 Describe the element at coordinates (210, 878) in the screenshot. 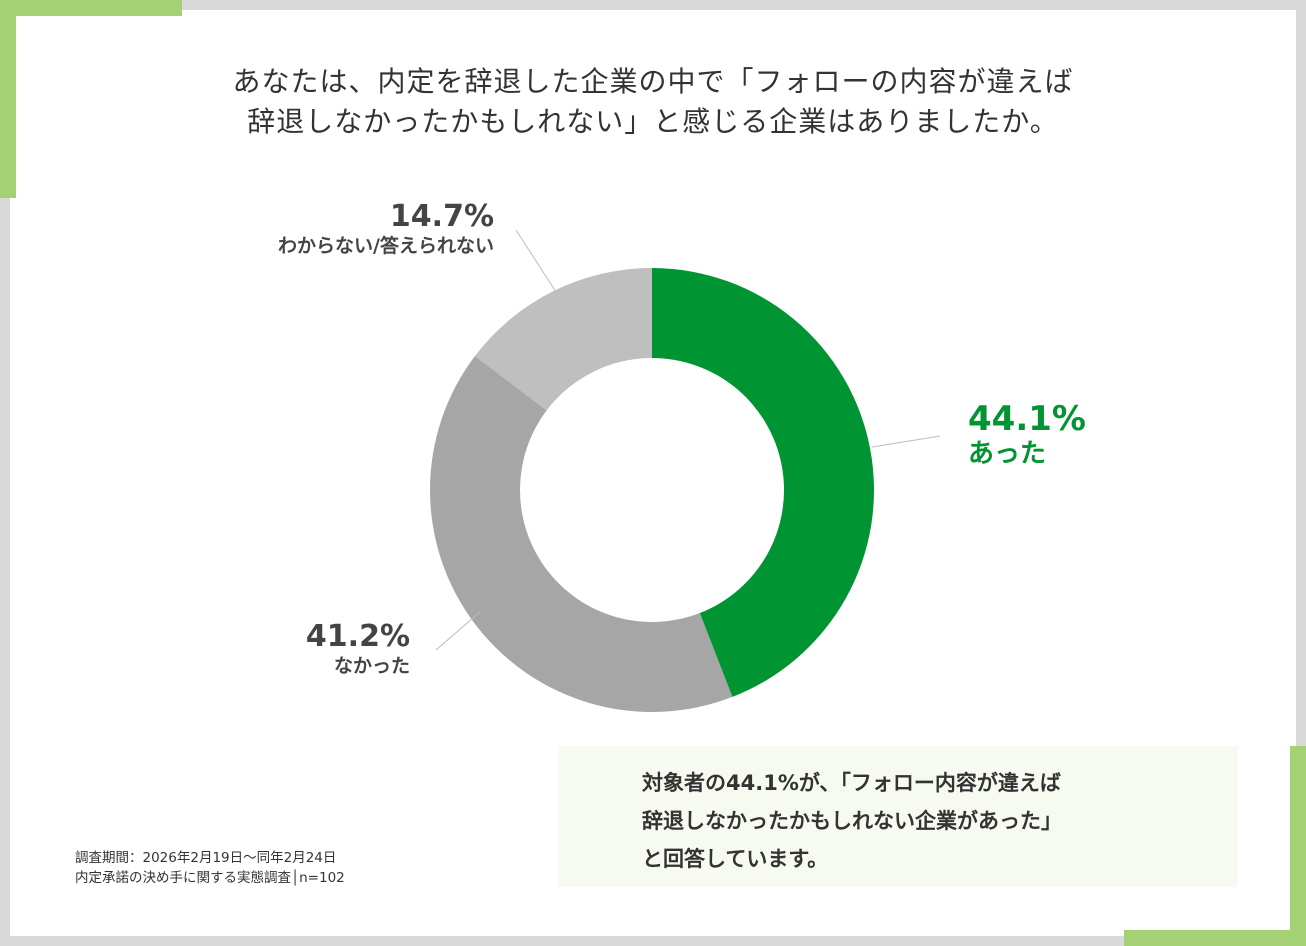

I see `survey-name: 内定承諾の決め手に関する実態調査│n=102` at that location.